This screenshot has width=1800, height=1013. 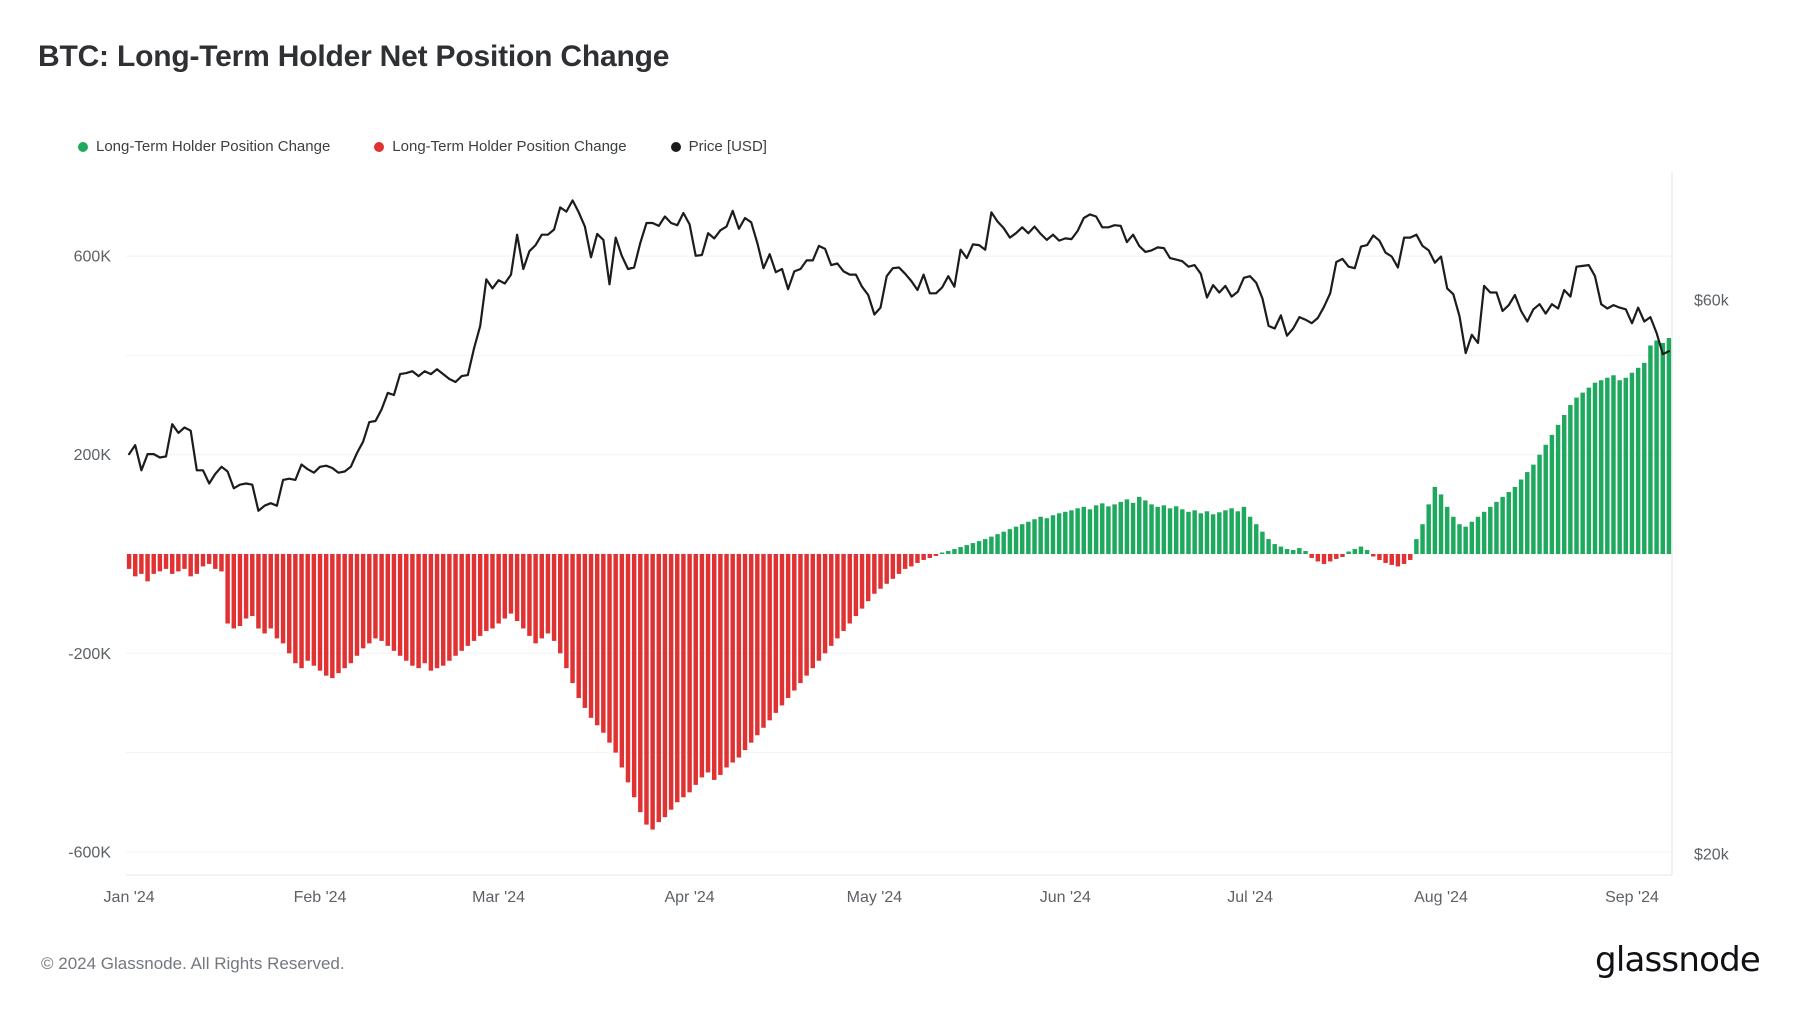 I want to click on legend-item-ltH-positive: Long-Term Holder Position Change, so click(x=204, y=146).